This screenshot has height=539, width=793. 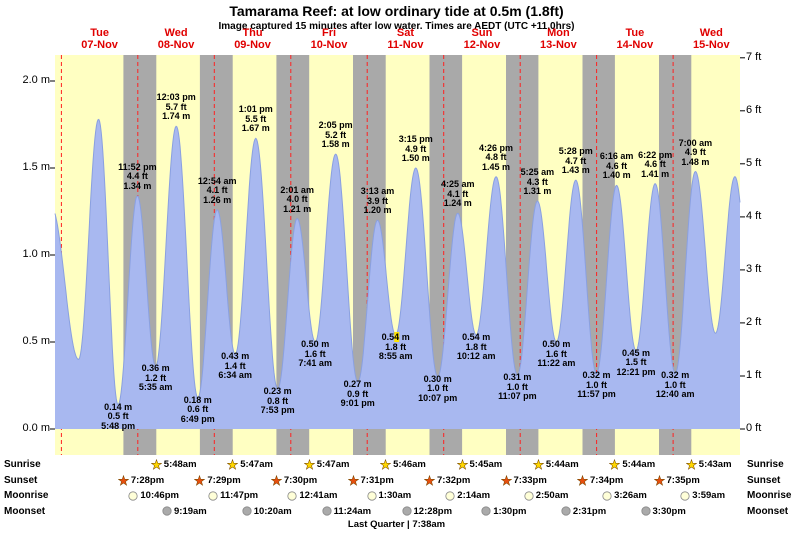 What do you see at coordinates (630, 495) in the screenshot?
I see `moonrise-time: 3:26am` at bounding box center [630, 495].